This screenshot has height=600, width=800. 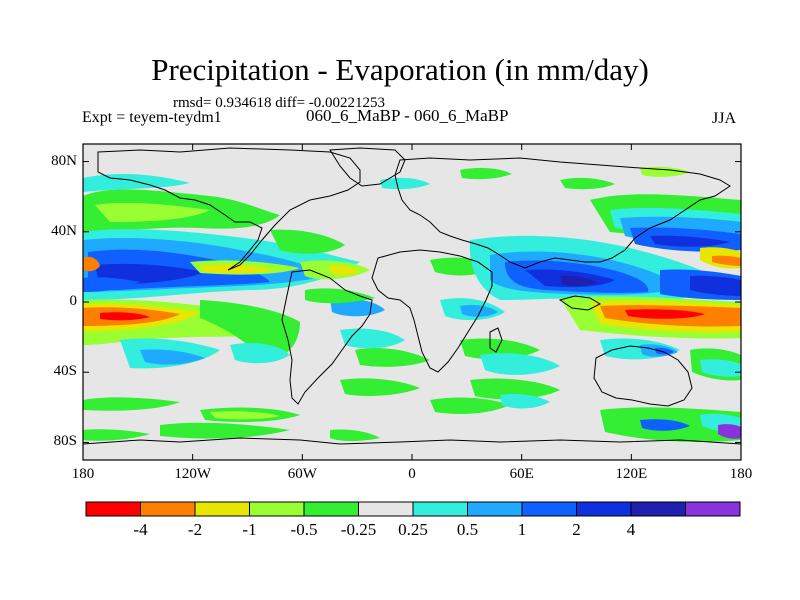 What do you see at coordinates (358, 529) in the screenshot?
I see `colorbar-label: -0.25` at bounding box center [358, 529].